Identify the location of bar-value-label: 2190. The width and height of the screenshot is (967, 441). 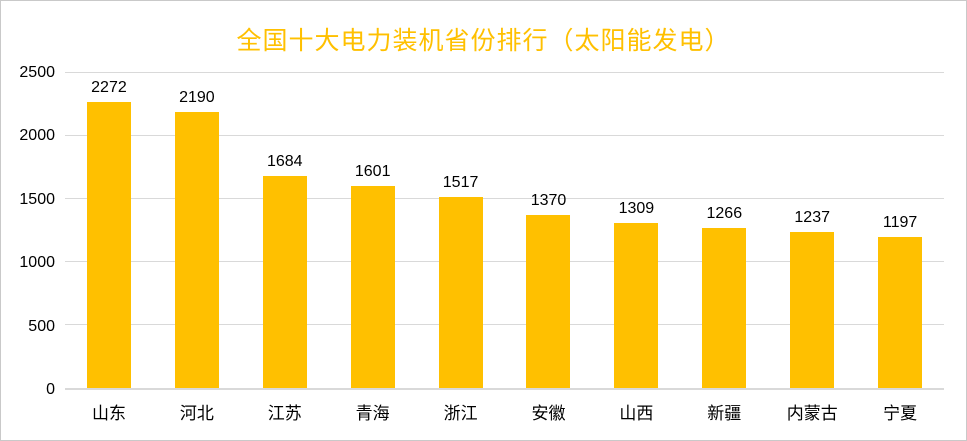
(197, 98).